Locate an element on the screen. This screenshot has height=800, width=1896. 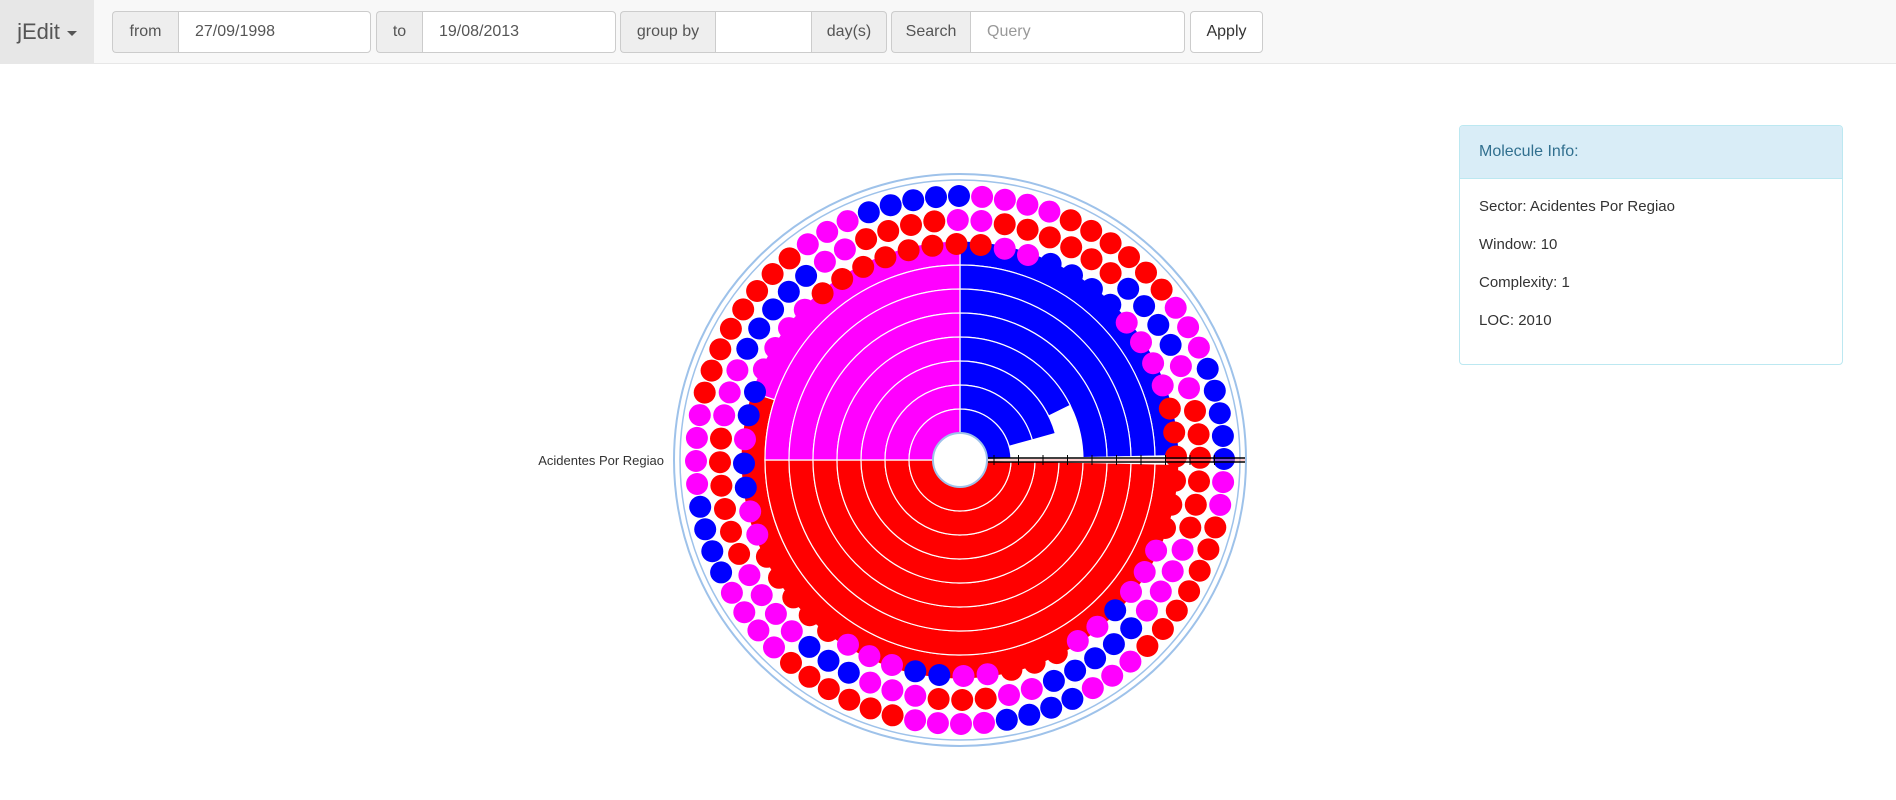
complexity-info: Complexity: 1 is located at coordinates (1651, 291).